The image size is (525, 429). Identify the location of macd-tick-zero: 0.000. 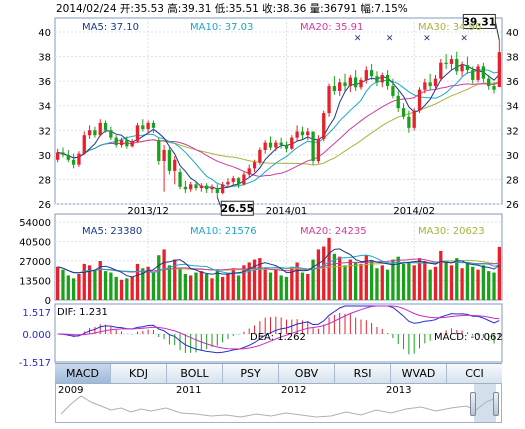
(36, 335).